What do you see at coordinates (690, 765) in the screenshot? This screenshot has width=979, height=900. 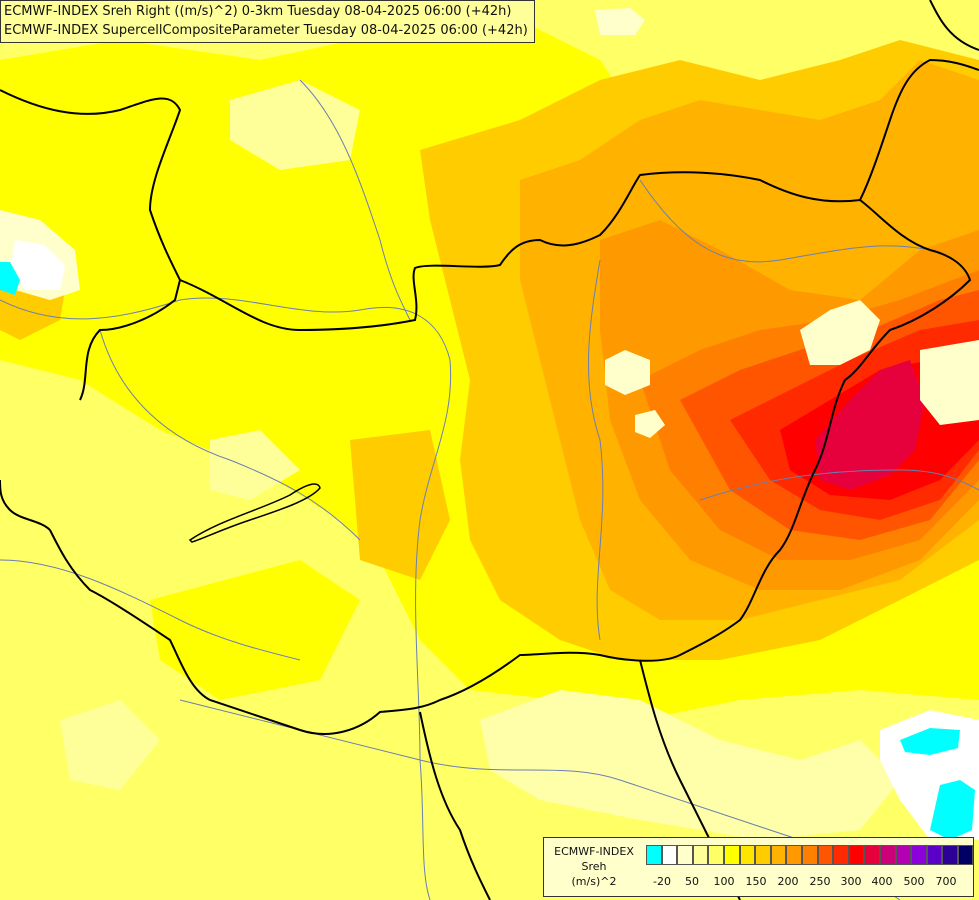 I see `field-light-s` at bounding box center [690, 765].